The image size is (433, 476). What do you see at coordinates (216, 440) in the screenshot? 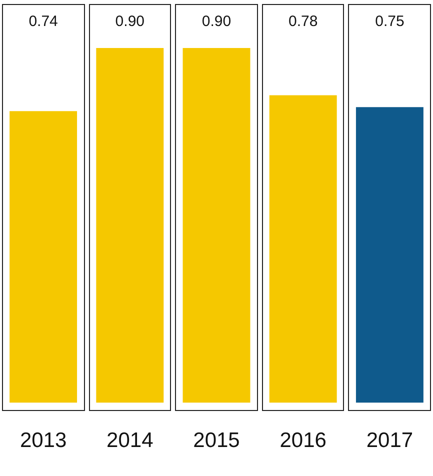
I see `x-tick-label: 2015` at bounding box center [216, 440].